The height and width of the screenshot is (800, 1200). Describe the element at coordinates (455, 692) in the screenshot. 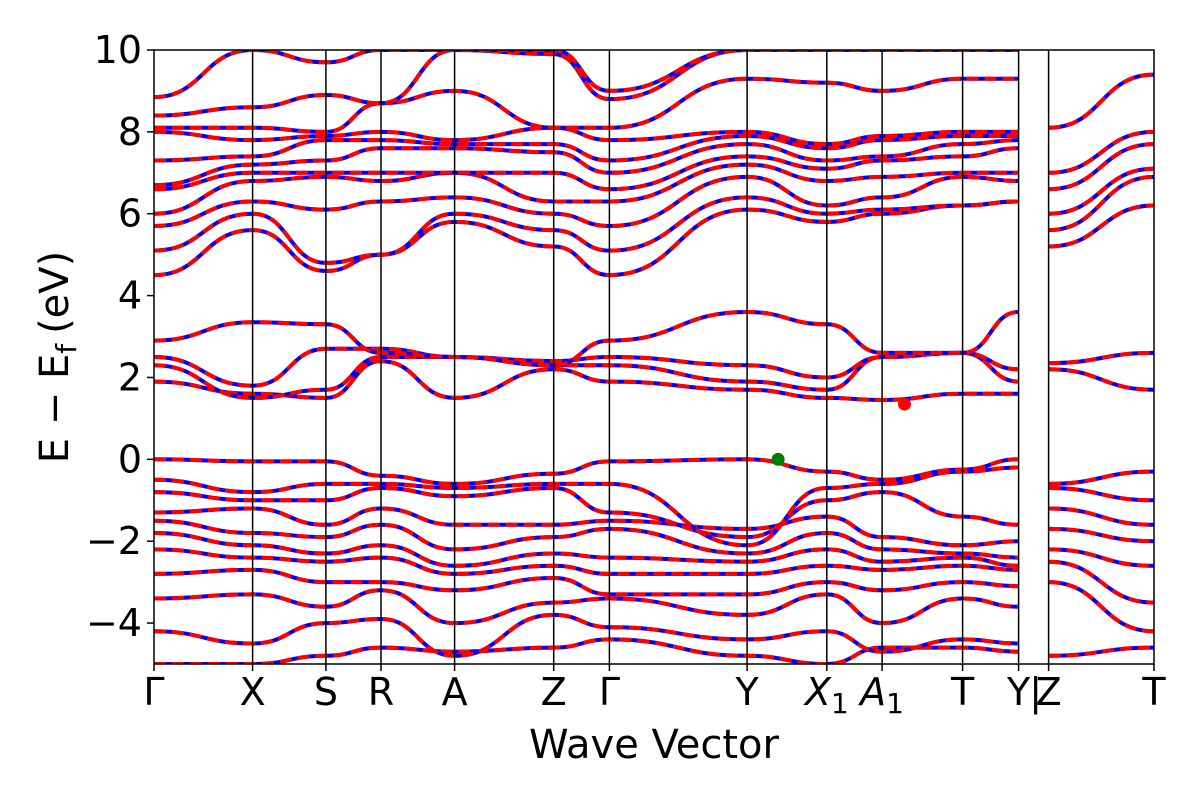

I see `x-tick-label-4: A` at that location.